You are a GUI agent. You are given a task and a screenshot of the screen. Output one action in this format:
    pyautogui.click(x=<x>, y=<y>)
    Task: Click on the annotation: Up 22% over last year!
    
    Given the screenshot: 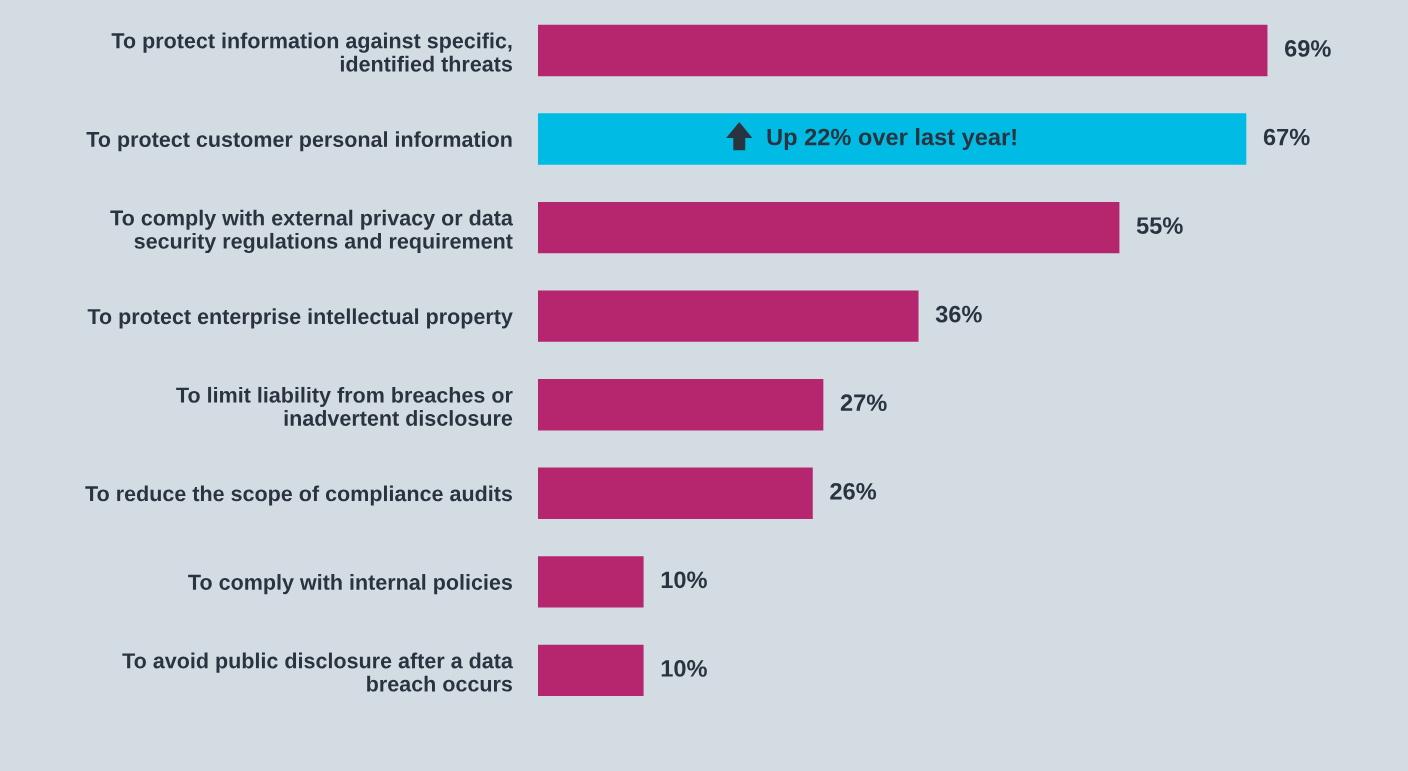 What is the action you would take?
    pyautogui.click(x=891, y=139)
    